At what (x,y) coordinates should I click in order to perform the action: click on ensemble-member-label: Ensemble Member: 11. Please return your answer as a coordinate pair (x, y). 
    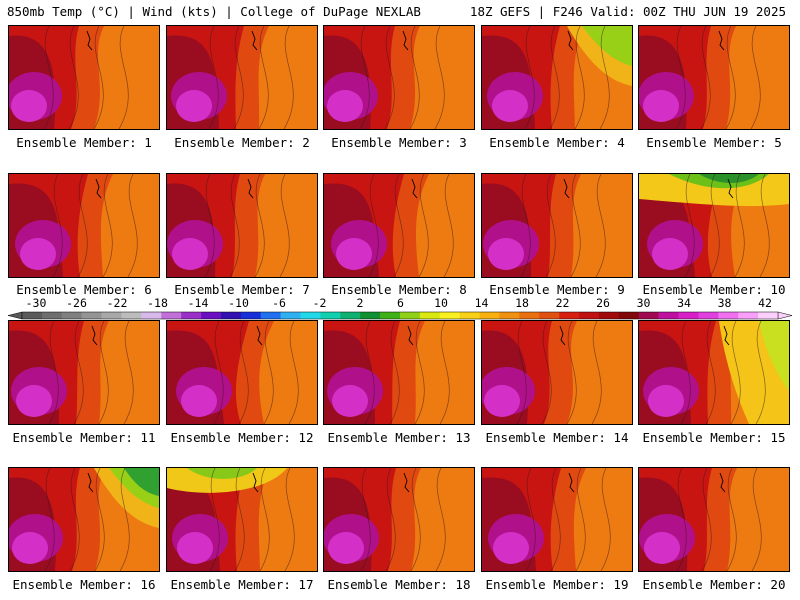
    Looking at the image, I should click on (84, 437).